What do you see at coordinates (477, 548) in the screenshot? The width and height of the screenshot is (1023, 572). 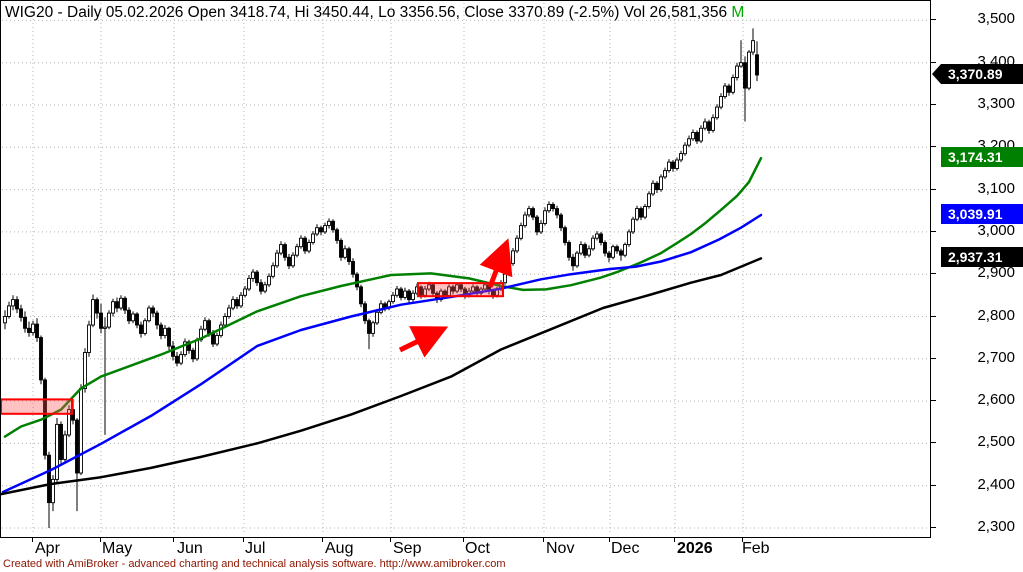 I see `x-axis-label: Oct` at bounding box center [477, 548].